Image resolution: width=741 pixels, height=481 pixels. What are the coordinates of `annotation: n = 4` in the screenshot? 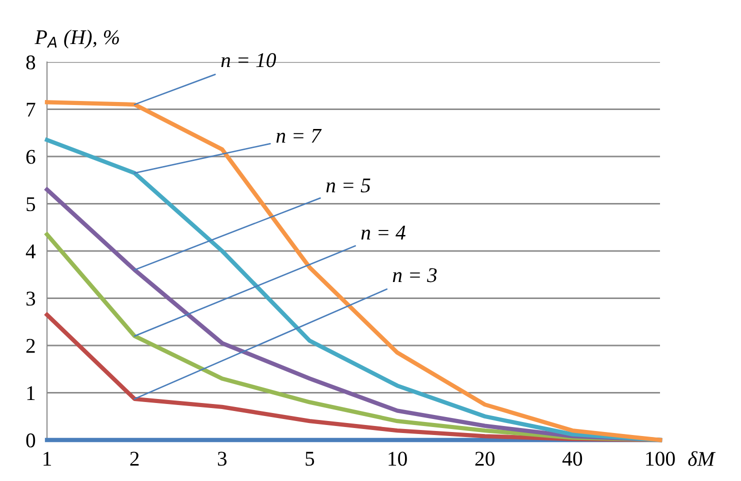 It's located at (383, 233).